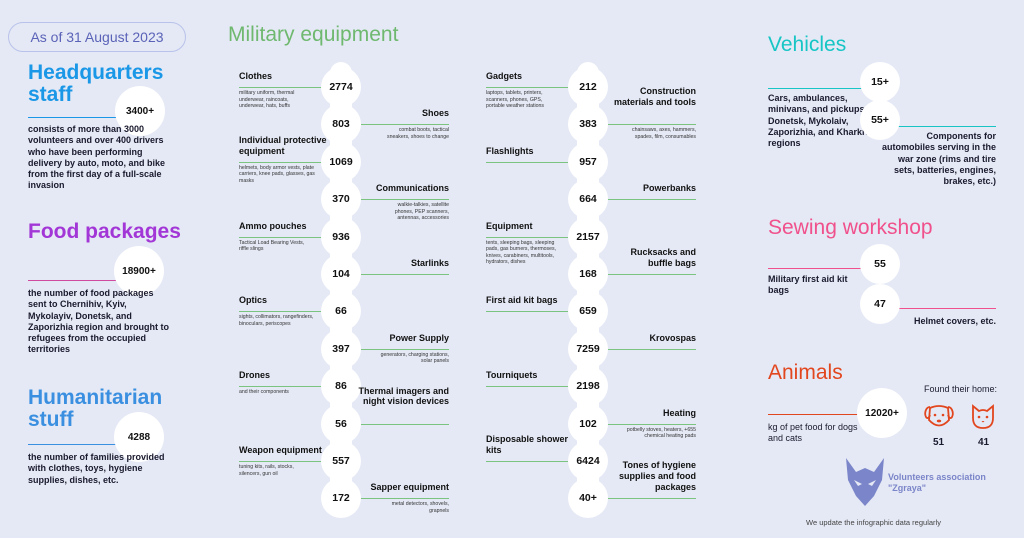 The width and height of the screenshot is (1024, 538). I want to click on vehicles-count2-circle: 55+, so click(880, 120).